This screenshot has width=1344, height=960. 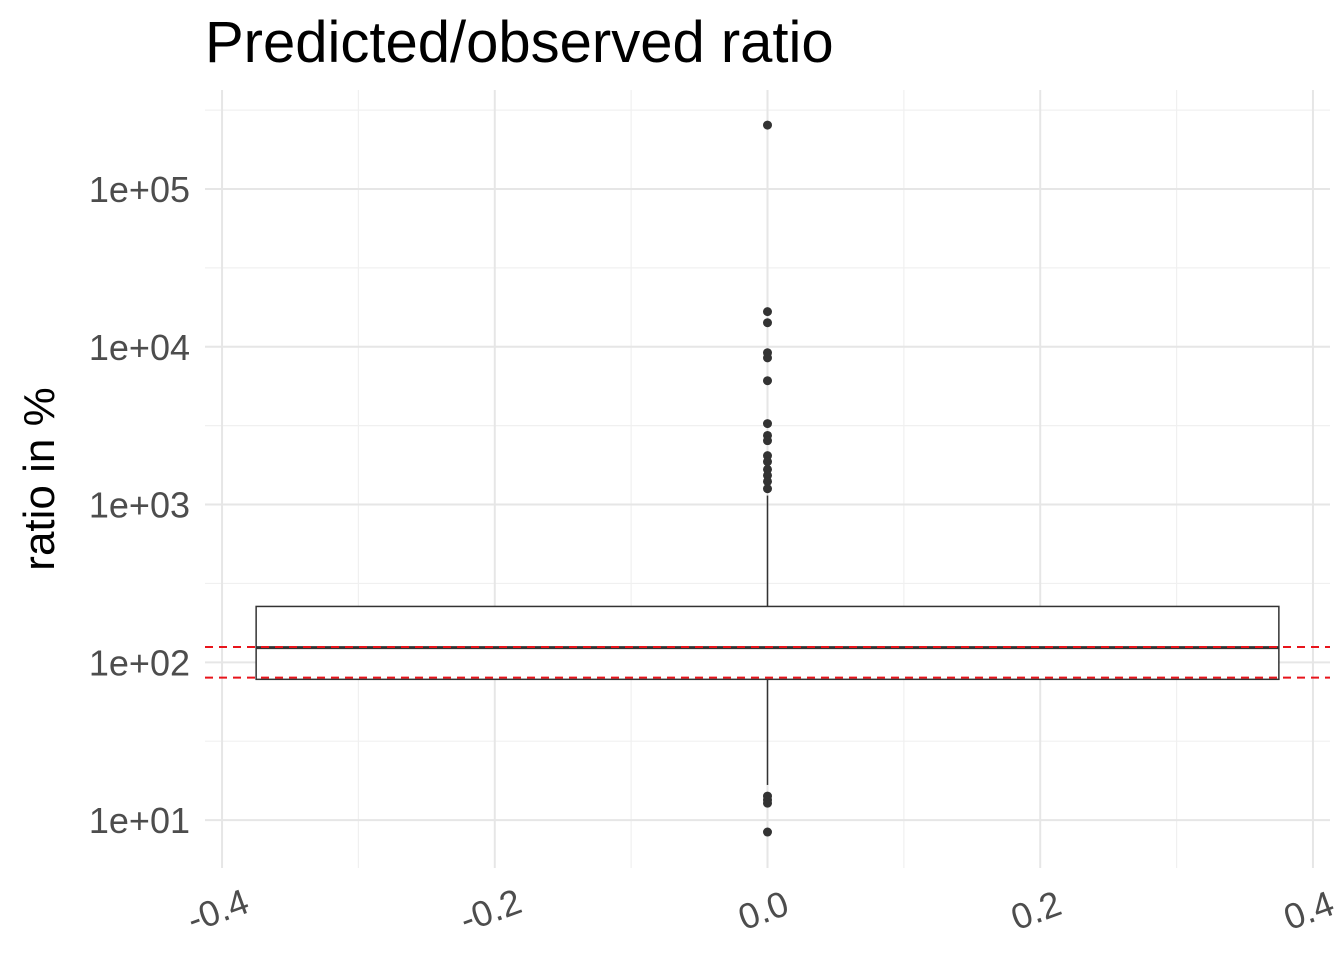 What do you see at coordinates (139, 347) in the screenshot?
I see `y-tick-label: 1e+04` at bounding box center [139, 347].